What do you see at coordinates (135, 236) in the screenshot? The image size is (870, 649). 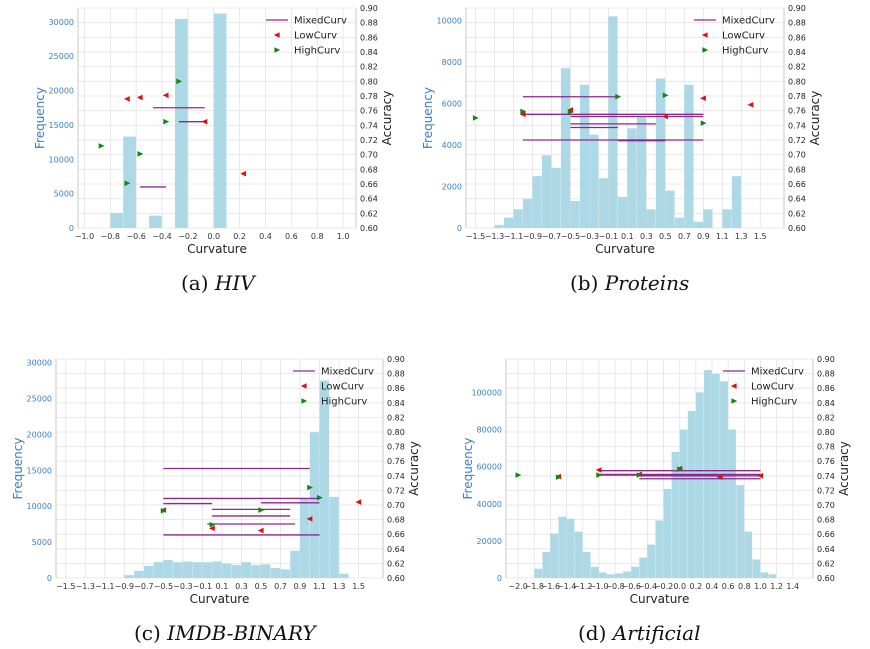 I see `x-tick-label: −0.6` at bounding box center [135, 236].